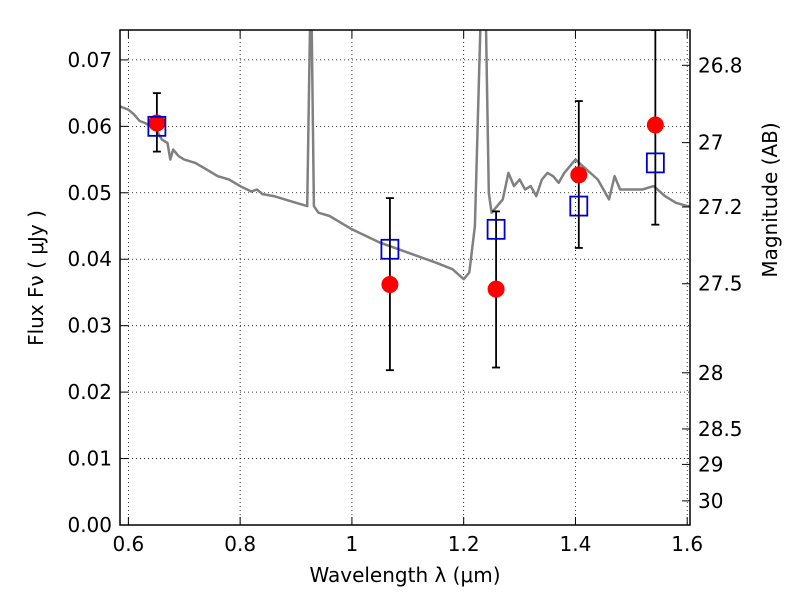 Image resolution: width=800 pixels, height=600 pixels. Describe the element at coordinates (710, 143) in the screenshot. I see `mag-tick-label: 27` at that location.